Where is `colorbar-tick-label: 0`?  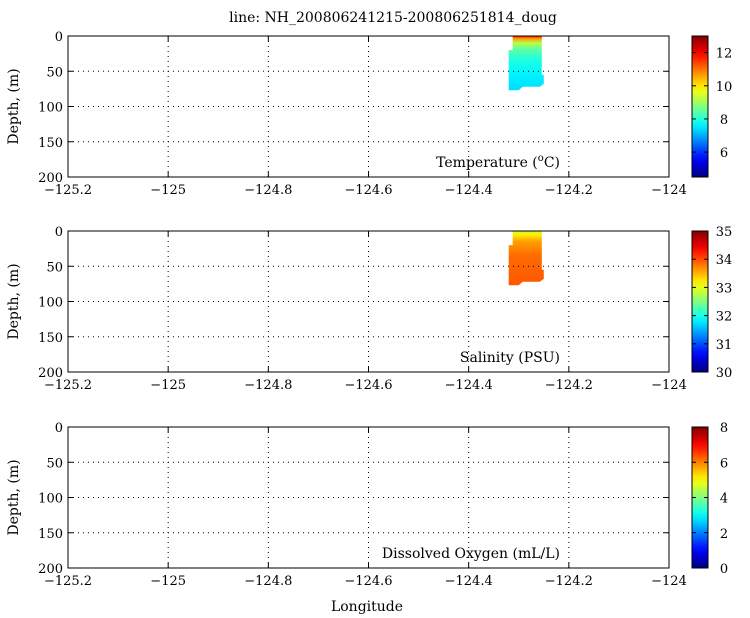 colorbar-tick-label: 0 is located at coordinates (724, 569).